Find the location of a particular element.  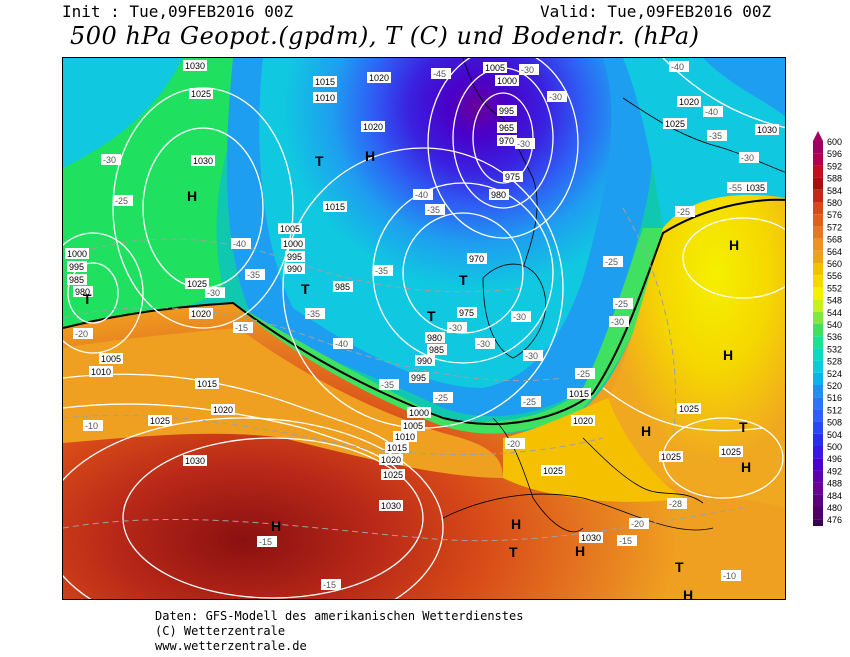

pressure-label: 1000 is located at coordinates (293, 243).